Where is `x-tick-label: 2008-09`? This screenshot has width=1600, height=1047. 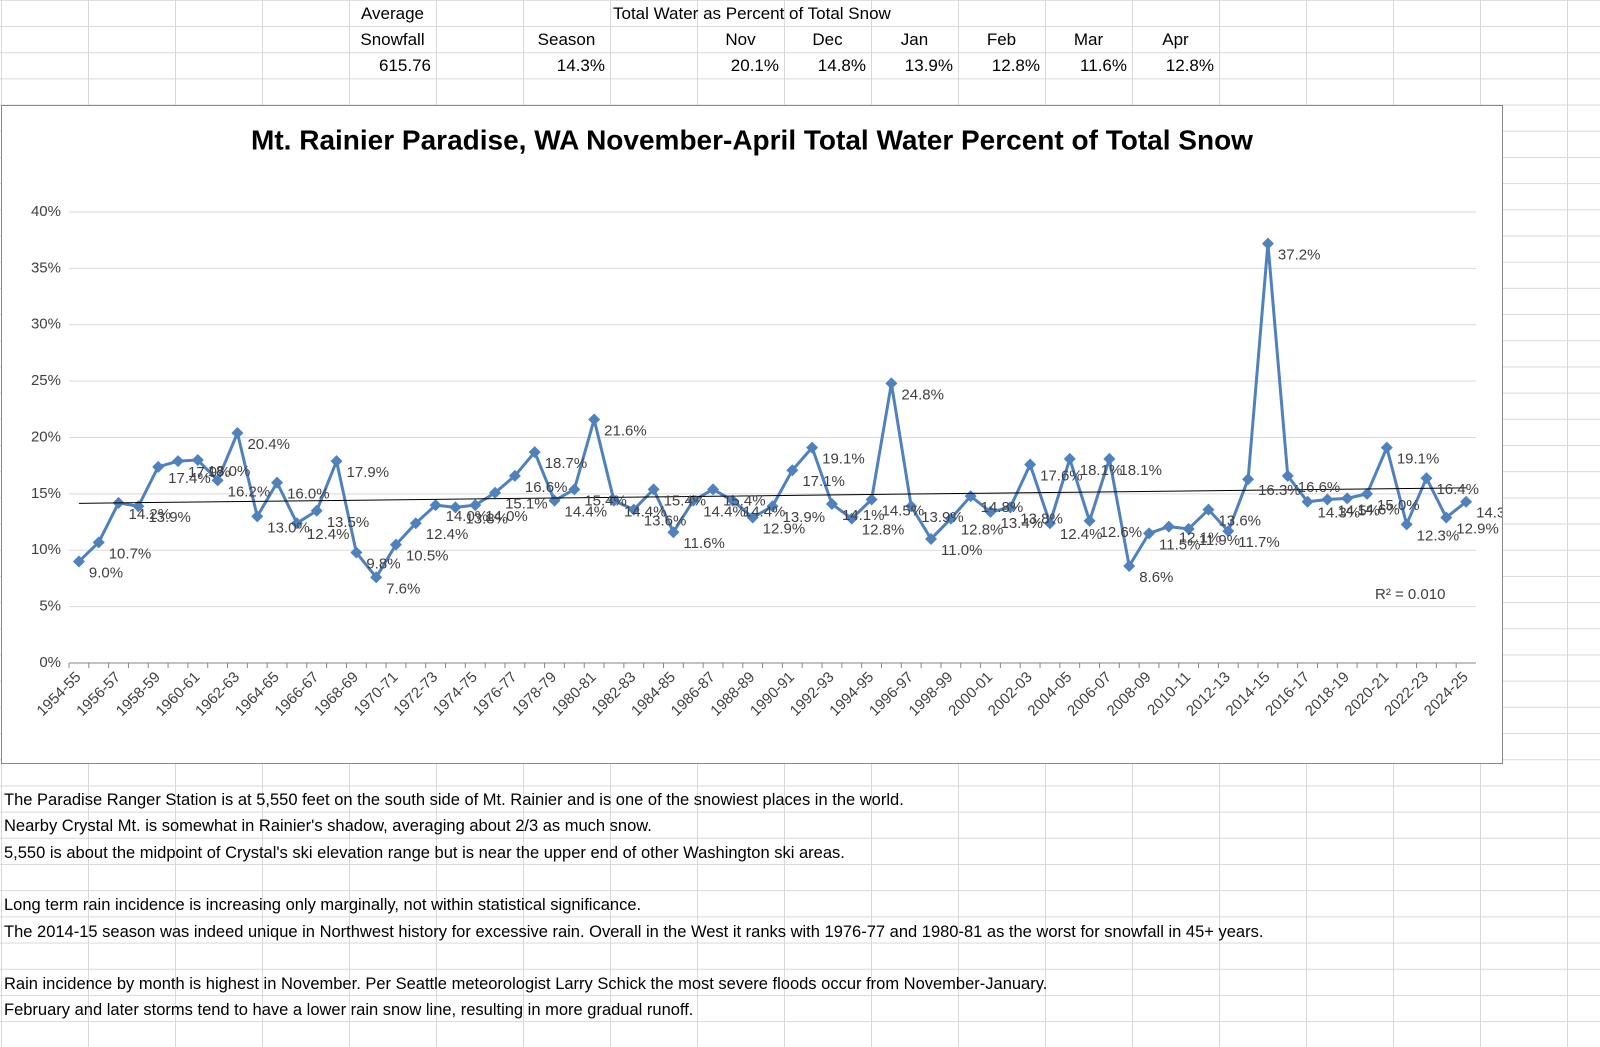 x-tick-label: 2008-09 is located at coordinates (1129, 694).